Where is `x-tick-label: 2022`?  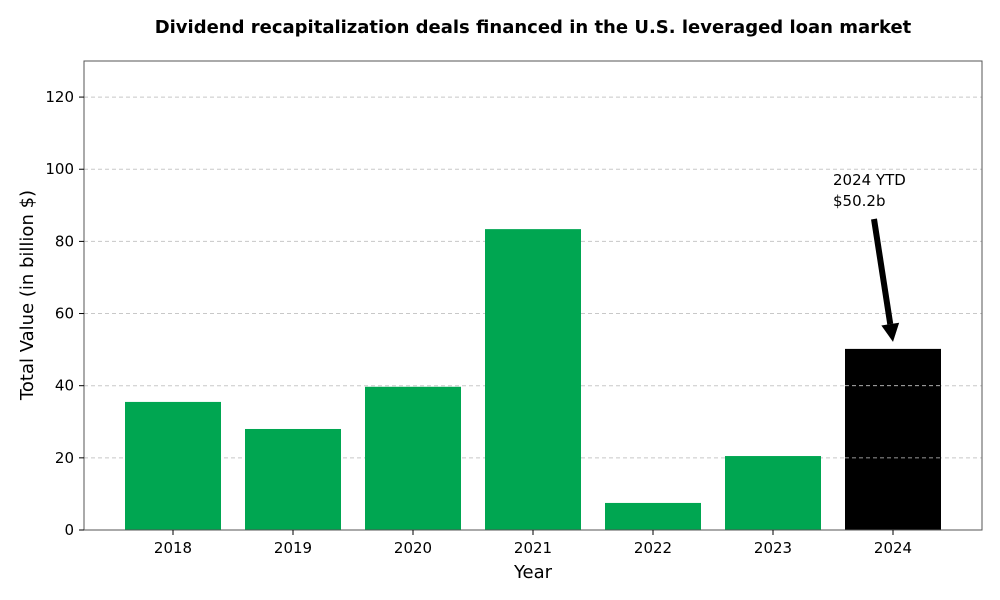
x-tick-label: 2022 is located at coordinates (653, 548).